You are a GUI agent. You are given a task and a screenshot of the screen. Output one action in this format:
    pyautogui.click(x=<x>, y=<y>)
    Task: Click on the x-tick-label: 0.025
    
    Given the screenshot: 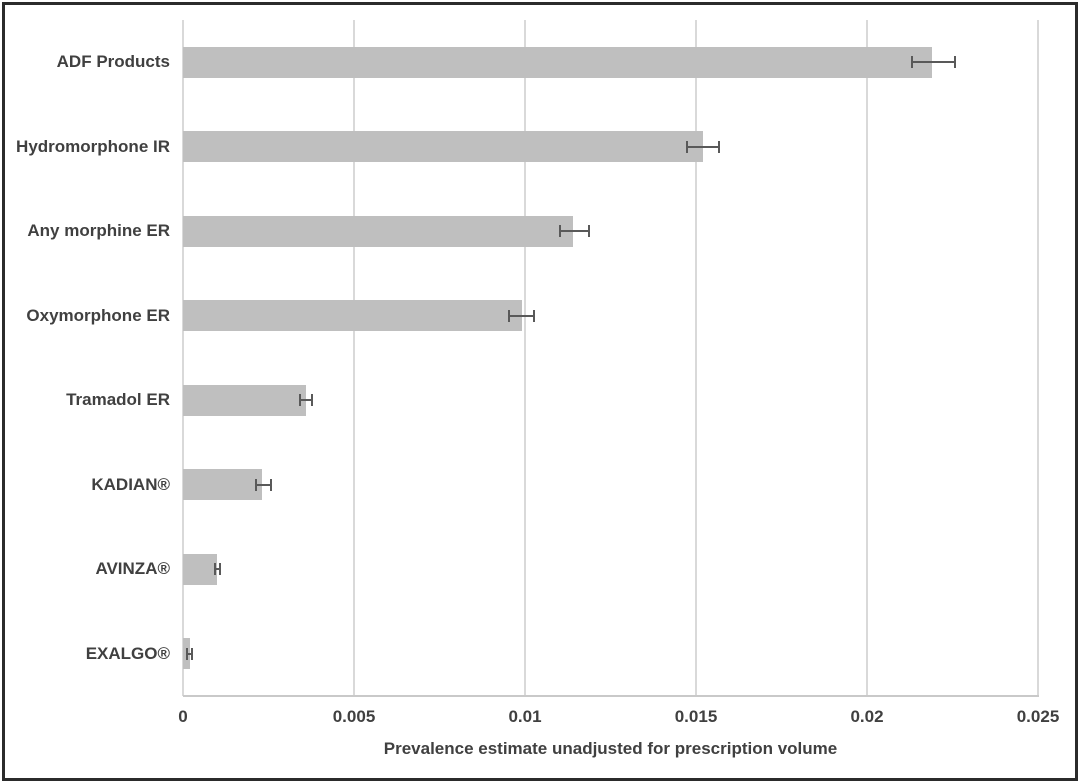 What is the action you would take?
    pyautogui.click(x=1038, y=716)
    